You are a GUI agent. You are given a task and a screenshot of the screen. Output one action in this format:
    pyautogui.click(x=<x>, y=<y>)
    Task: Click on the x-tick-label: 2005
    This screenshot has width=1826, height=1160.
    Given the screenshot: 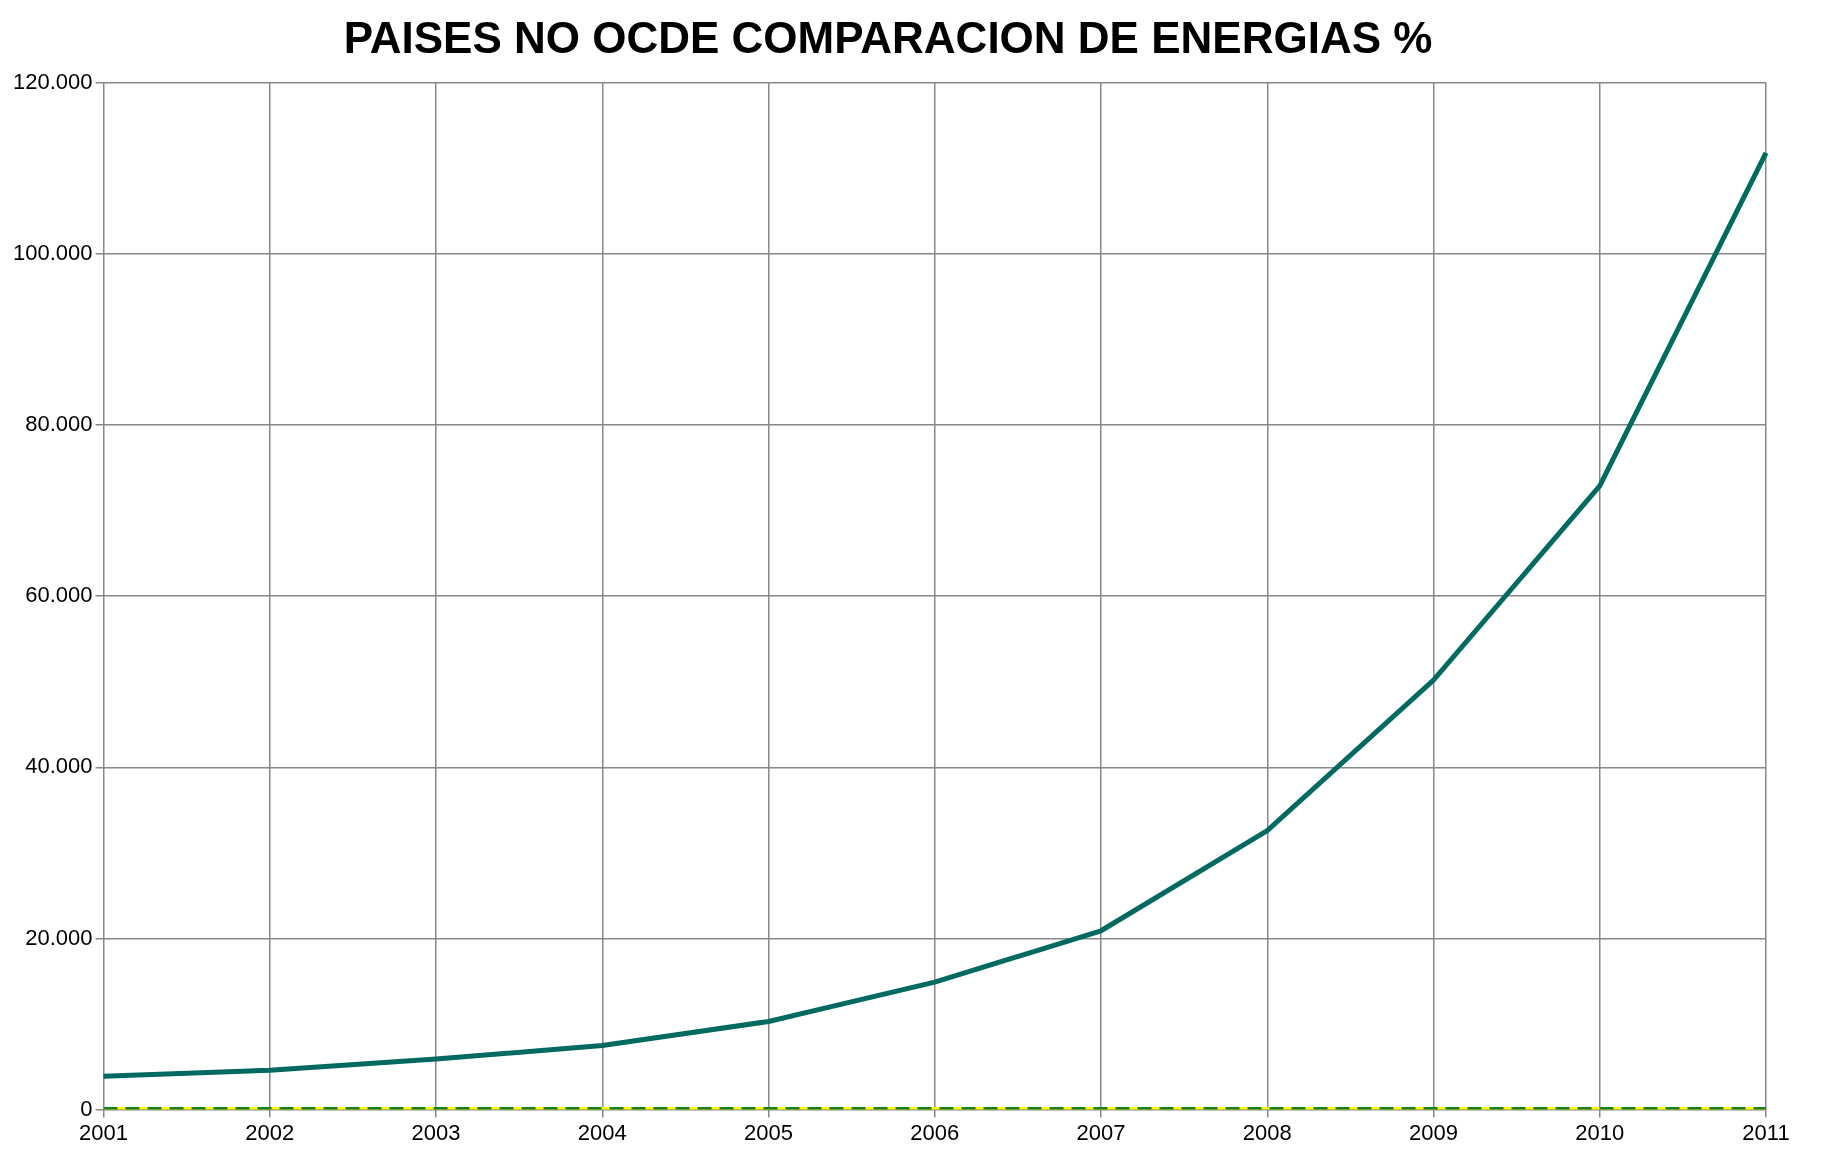 What is the action you would take?
    pyautogui.click(x=768, y=1132)
    